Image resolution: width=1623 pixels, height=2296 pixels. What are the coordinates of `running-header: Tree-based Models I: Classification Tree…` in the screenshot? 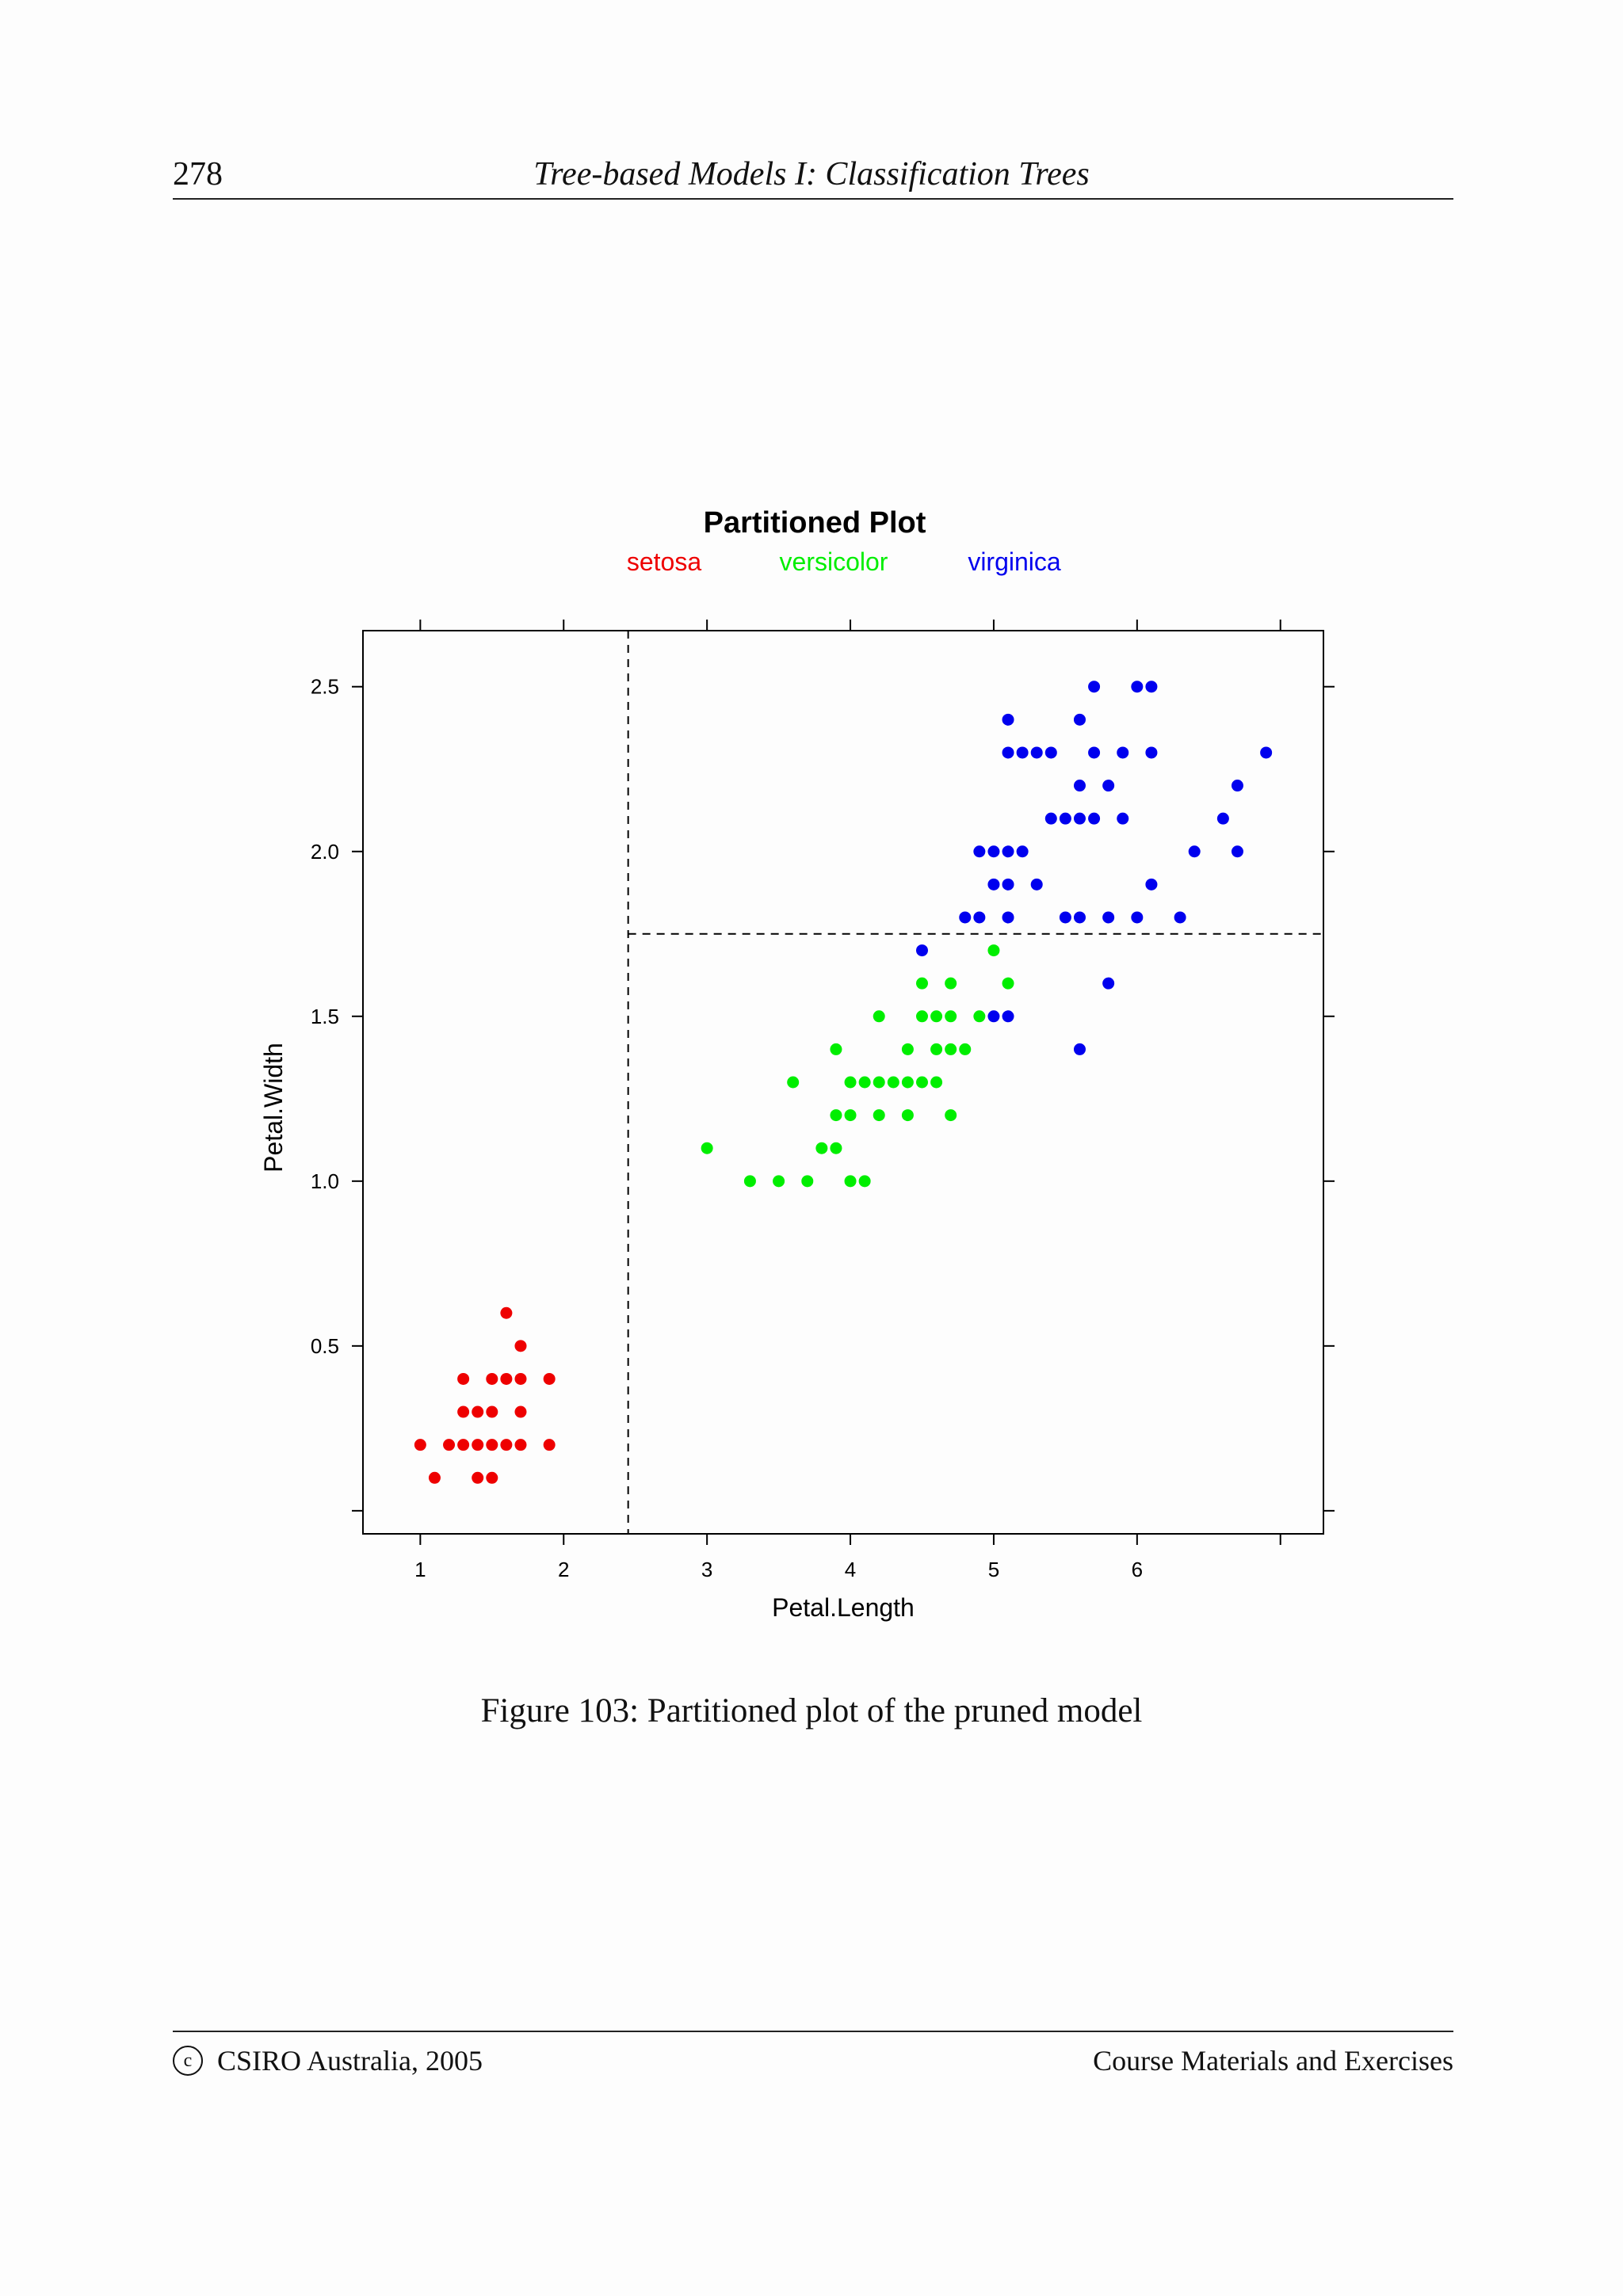 It's located at (811, 174).